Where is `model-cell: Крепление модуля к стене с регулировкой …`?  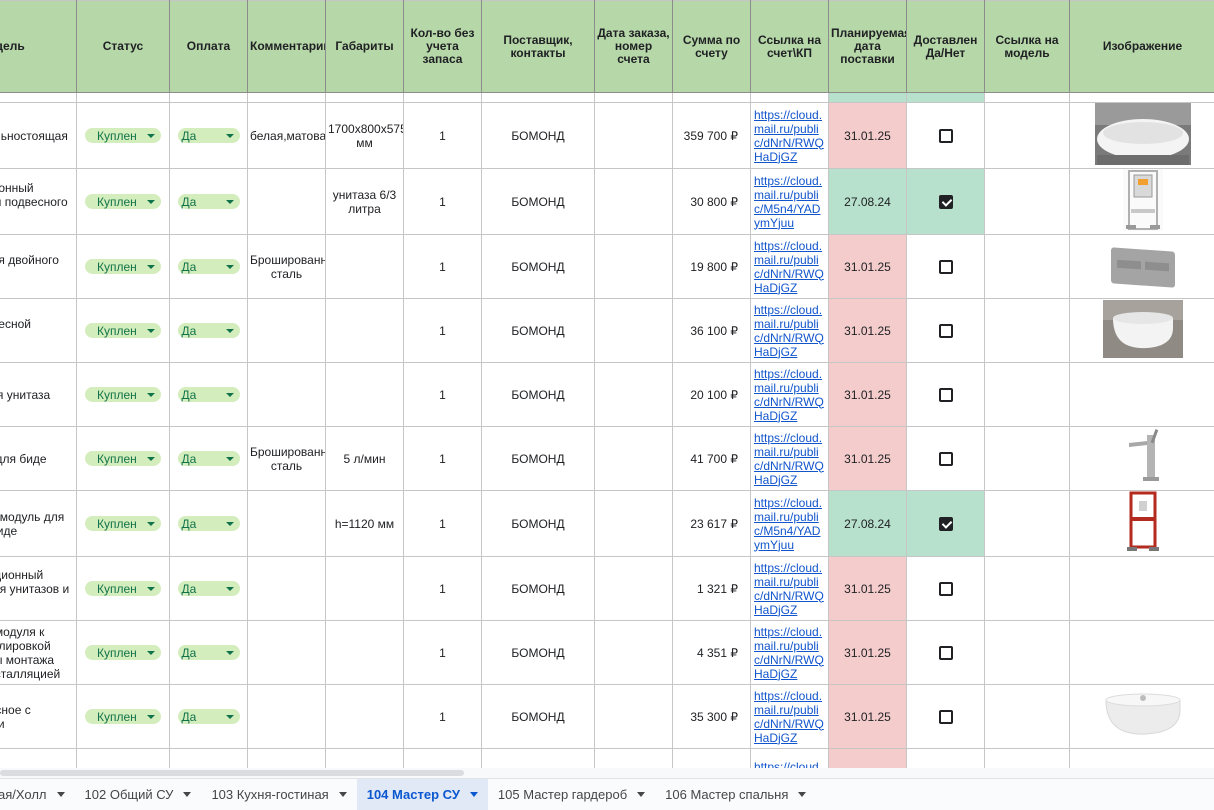 model-cell: Крепление модуля к стене с регулировкой … is located at coordinates (38, 652).